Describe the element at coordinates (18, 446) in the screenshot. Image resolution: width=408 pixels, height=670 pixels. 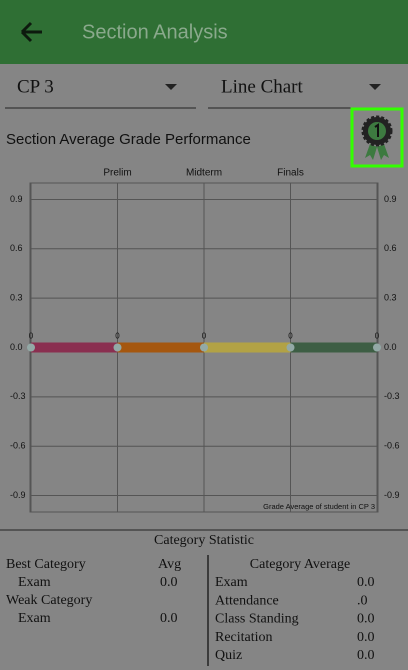
I see `y-tick-label: -0.6` at that location.